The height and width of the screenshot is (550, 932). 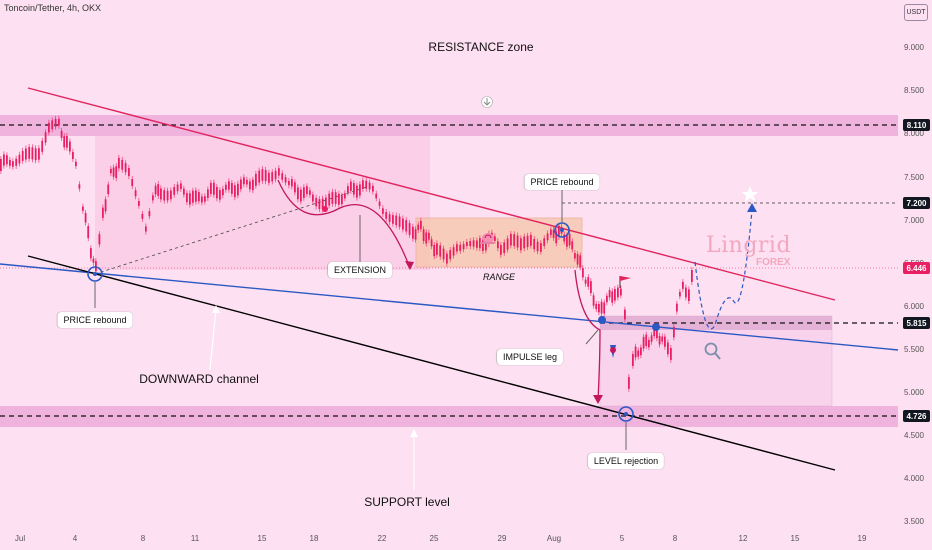 I want to click on time-tick: 11, so click(x=195, y=538).